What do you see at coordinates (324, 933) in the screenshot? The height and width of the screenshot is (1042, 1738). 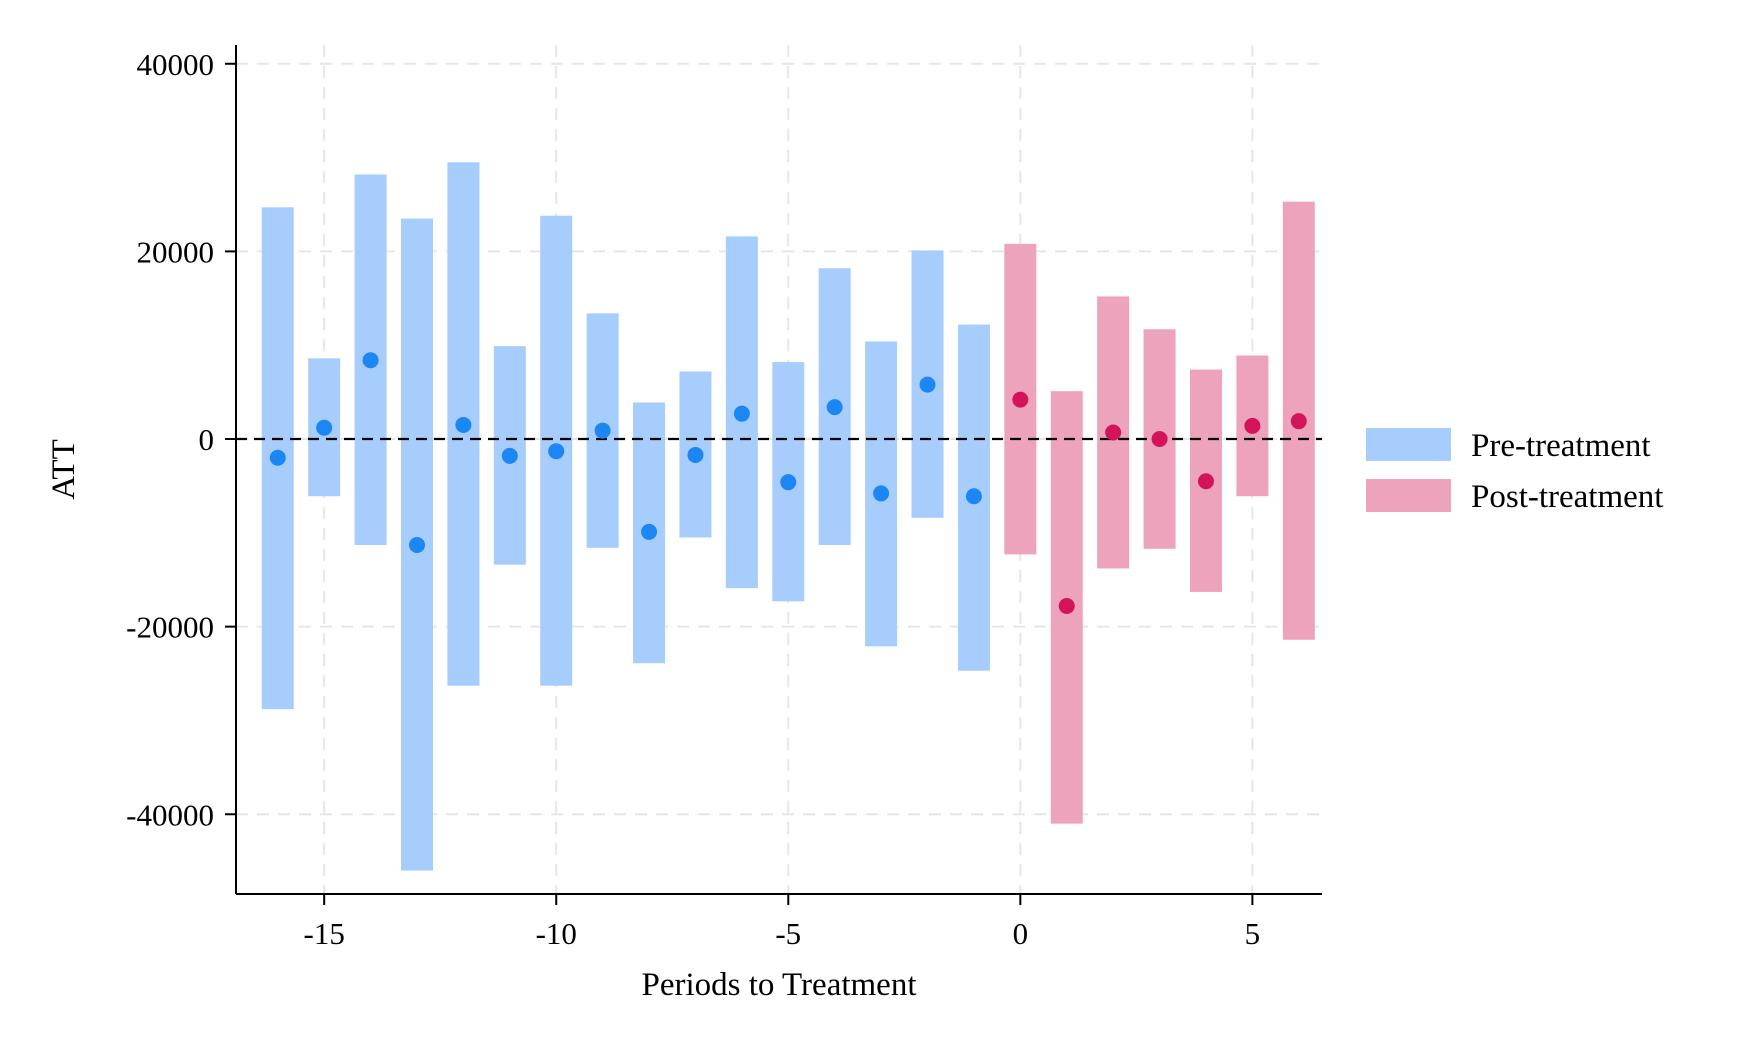 I see `x-tick-label: -15` at bounding box center [324, 933].